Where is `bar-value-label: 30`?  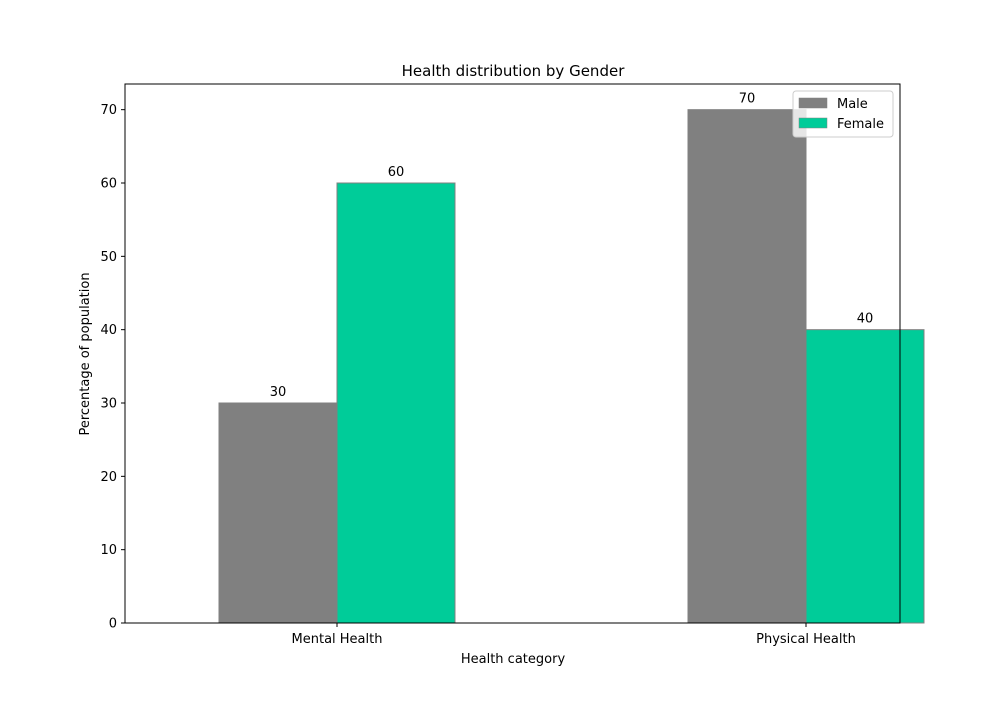
bar-value-label: 30 is located at coordinates (278, 392).